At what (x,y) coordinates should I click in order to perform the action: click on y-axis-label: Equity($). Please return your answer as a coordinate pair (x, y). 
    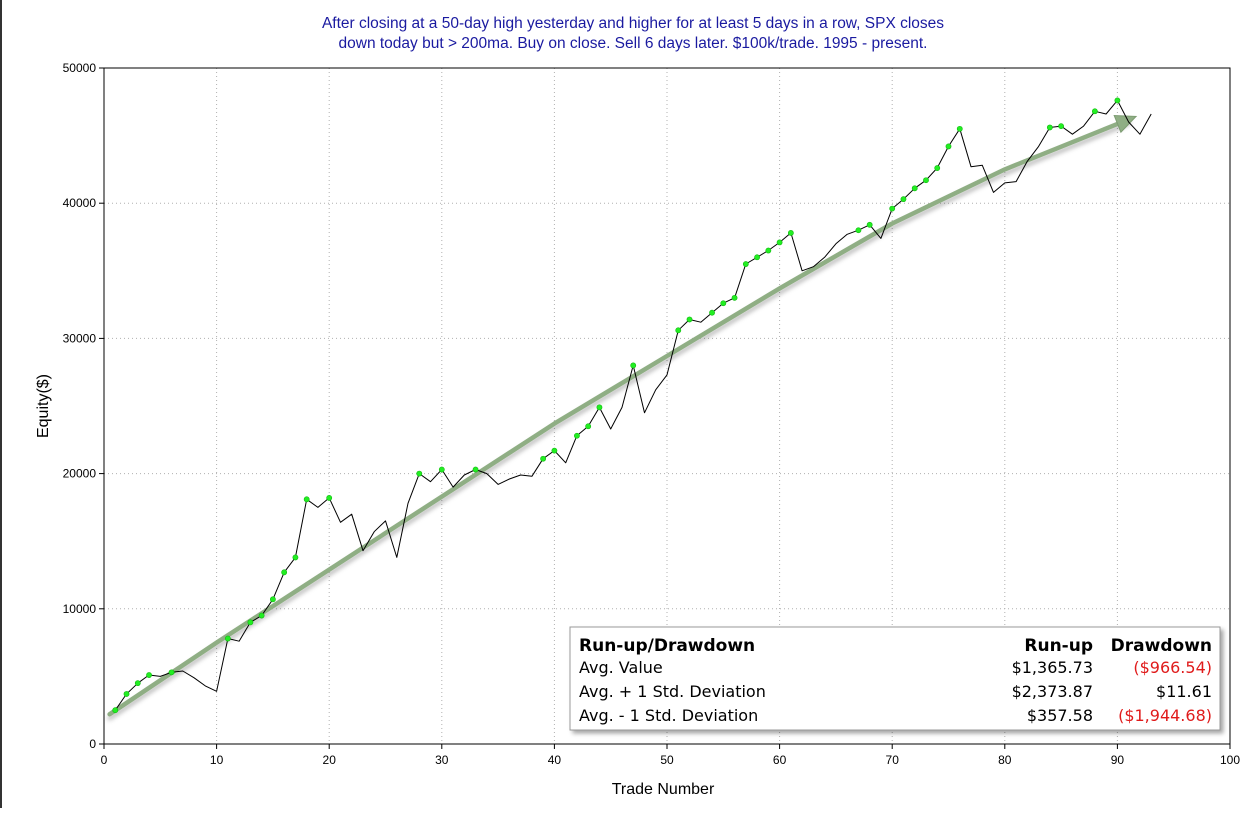
    Looking at the image, I should click on (43, 406).